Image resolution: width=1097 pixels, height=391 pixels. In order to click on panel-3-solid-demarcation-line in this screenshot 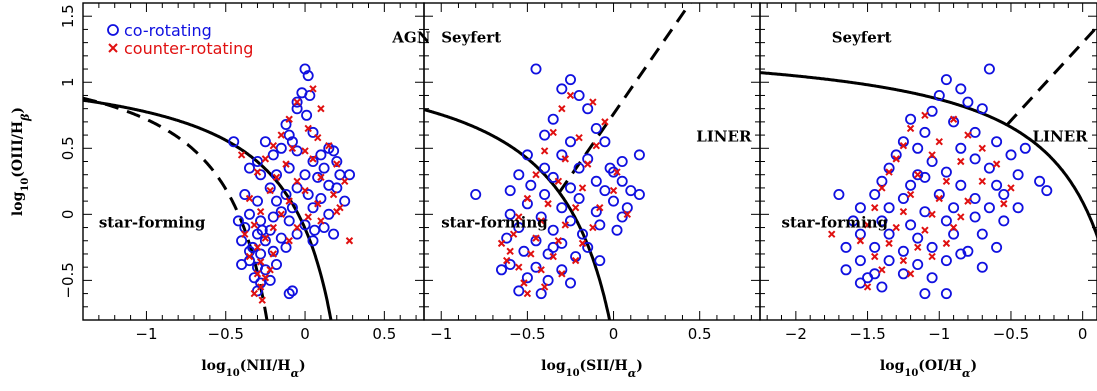, I will do `click(928, 156)`.